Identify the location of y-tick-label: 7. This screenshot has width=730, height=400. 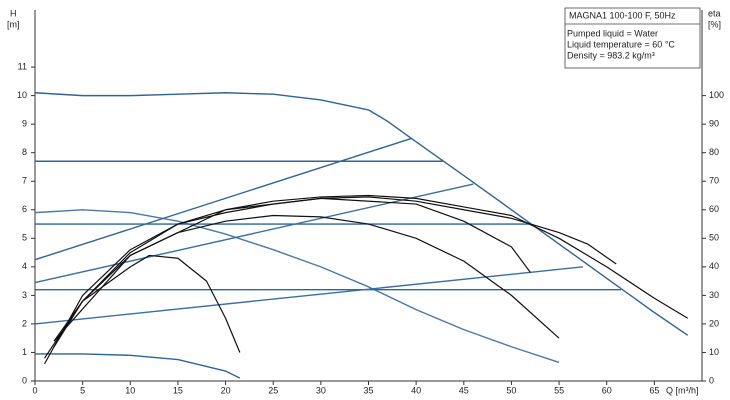
(24, 181).